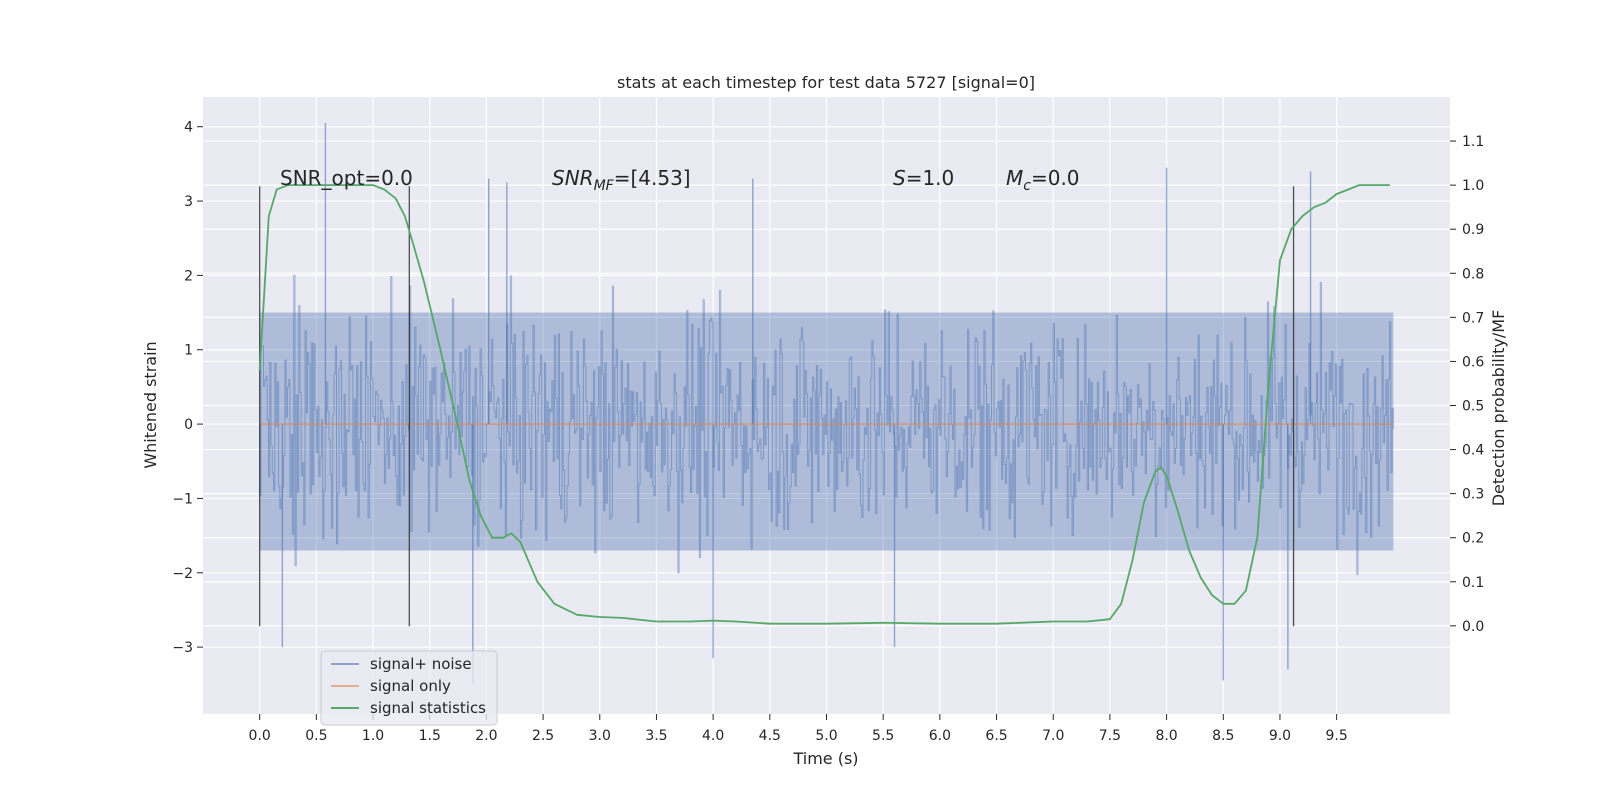 Image resolution: width=1600 pixels, height=804 pixels. What do you see at coordinates (923, 178) in the screenshot?
I see `annotation-s: S=1.0` at bounding box center [923, 178].